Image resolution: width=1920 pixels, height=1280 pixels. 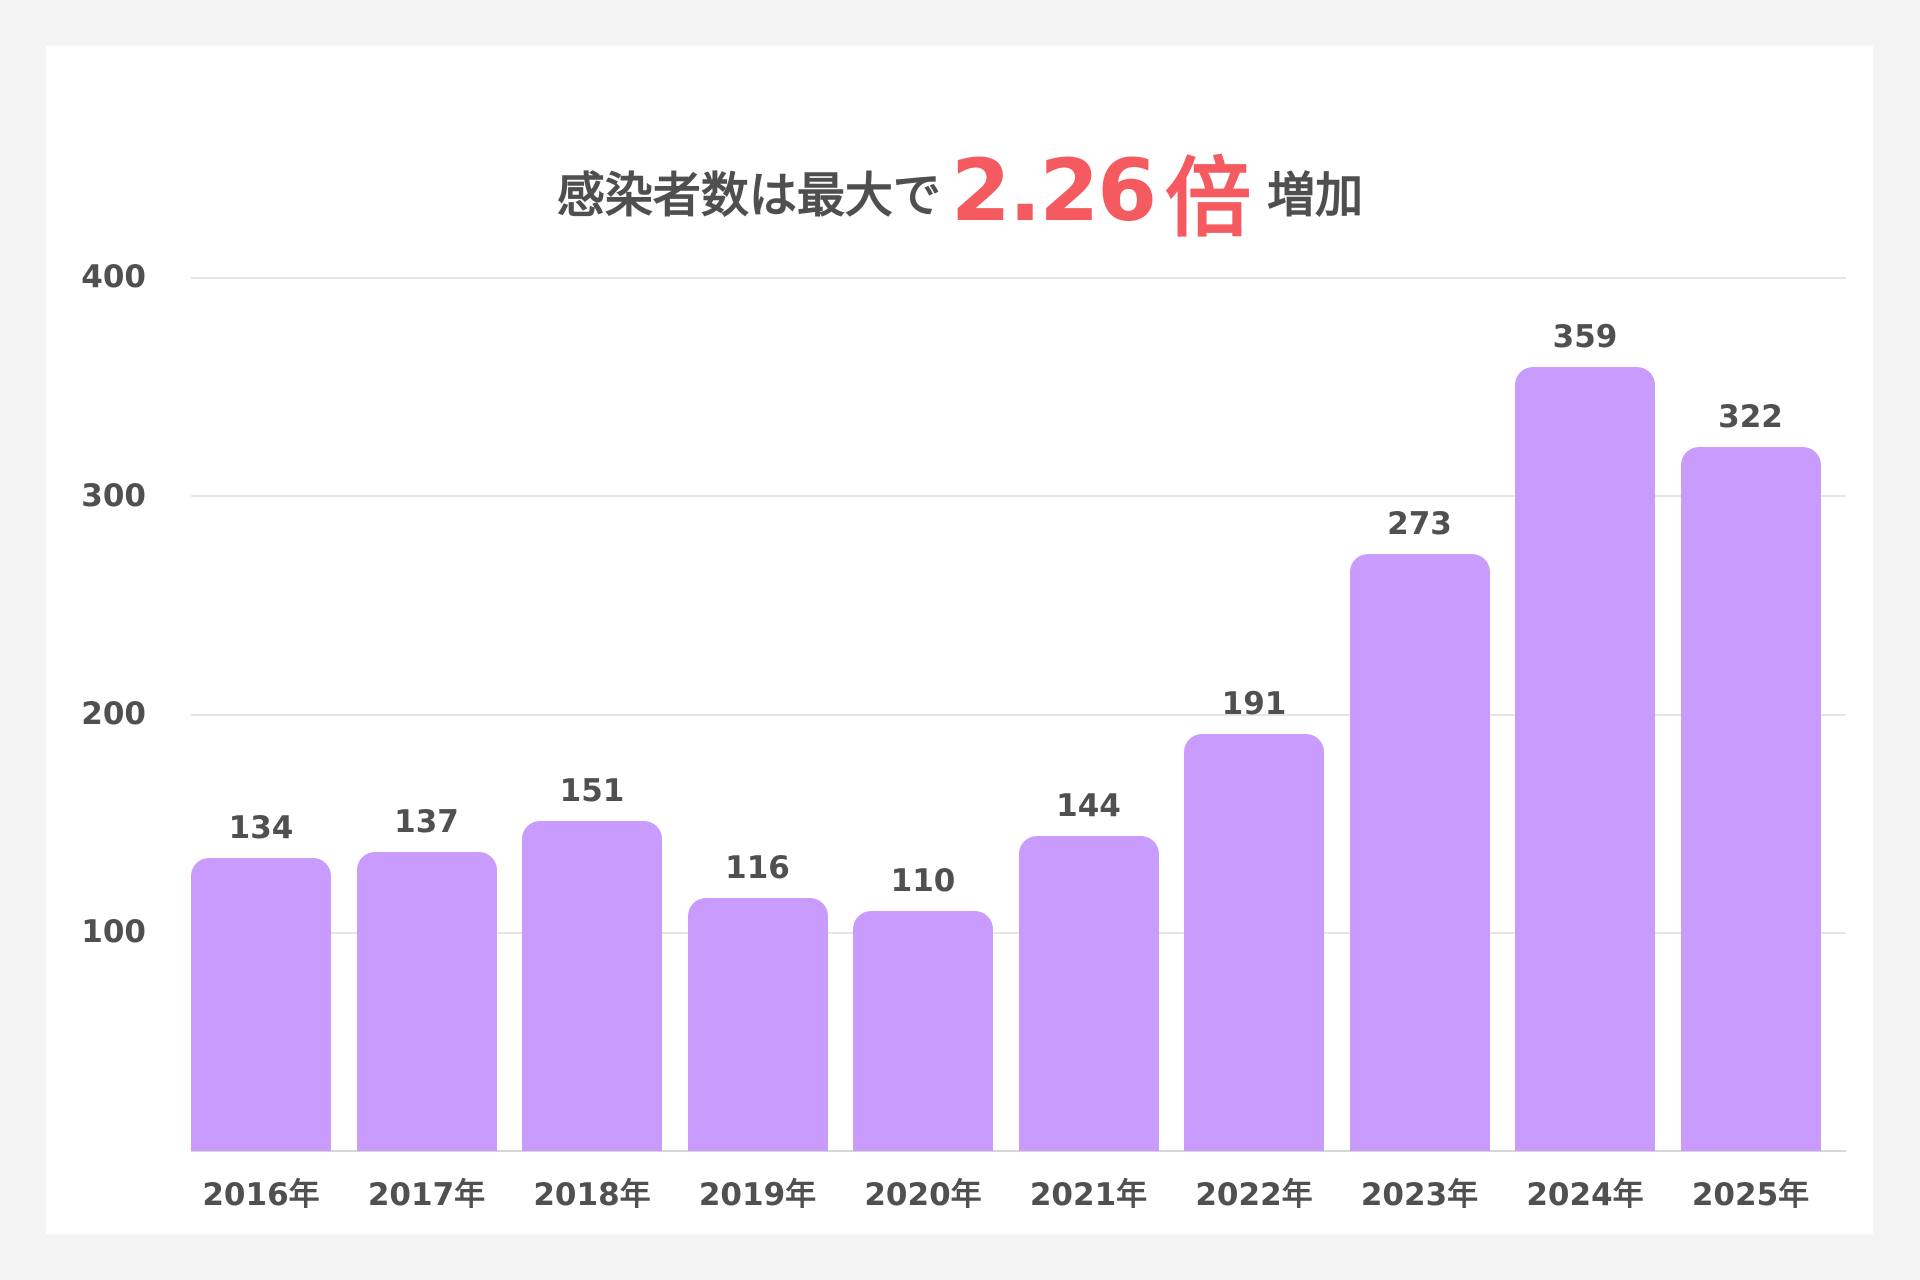 What do you see at coordinates (1585, 1195) in the screenshot?
I see `x-axis-label: 2024年` at bounding box center [1585, 1195].